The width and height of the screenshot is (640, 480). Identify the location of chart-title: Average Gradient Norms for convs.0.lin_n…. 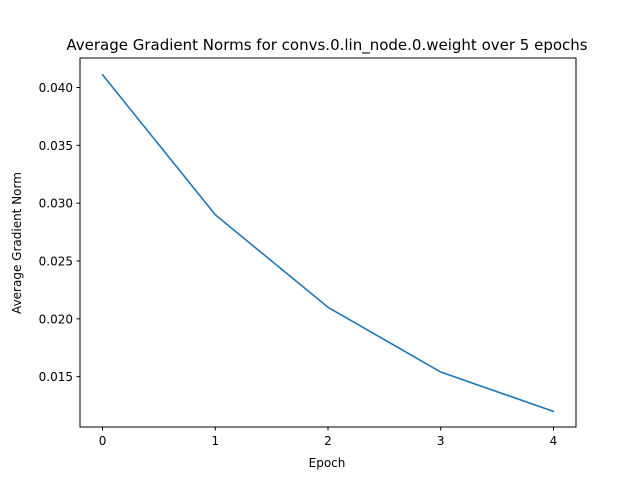
(326, 45).